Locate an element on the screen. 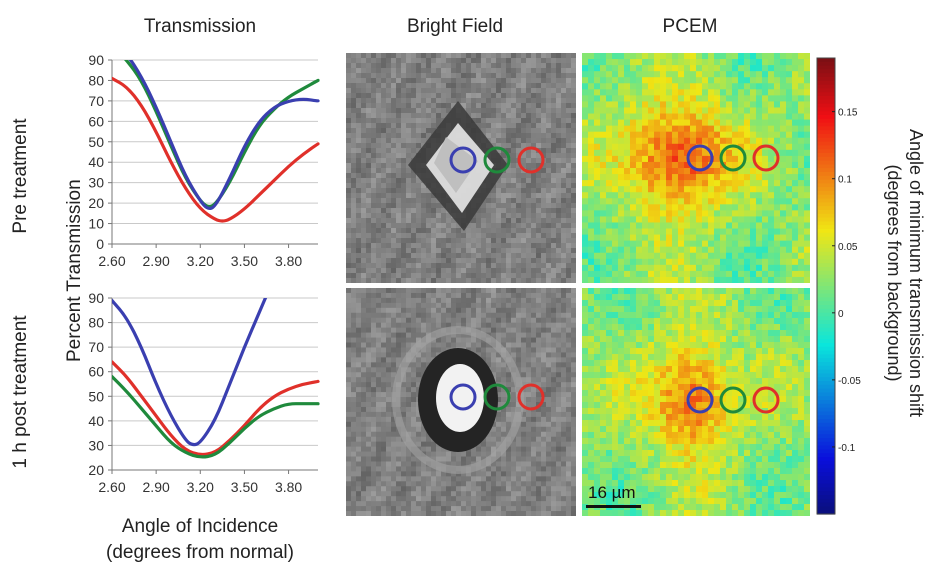  pcem-image-post is located at coordinates (696, 402).